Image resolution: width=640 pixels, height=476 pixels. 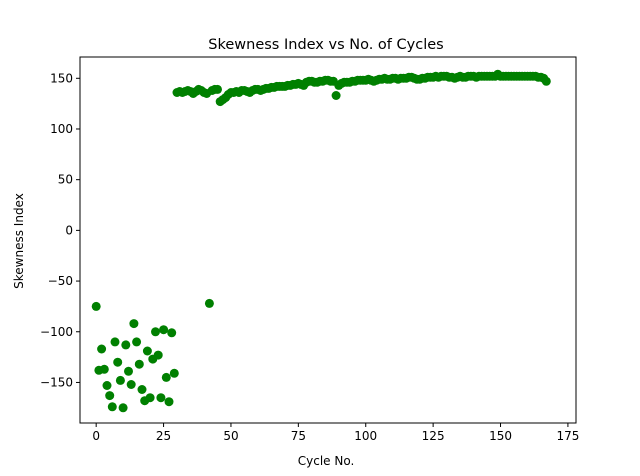 What do you see at coordinates (56, 332) in the screenshot?
I see `y-tick-label: −100` at bounding box center [56, 332].